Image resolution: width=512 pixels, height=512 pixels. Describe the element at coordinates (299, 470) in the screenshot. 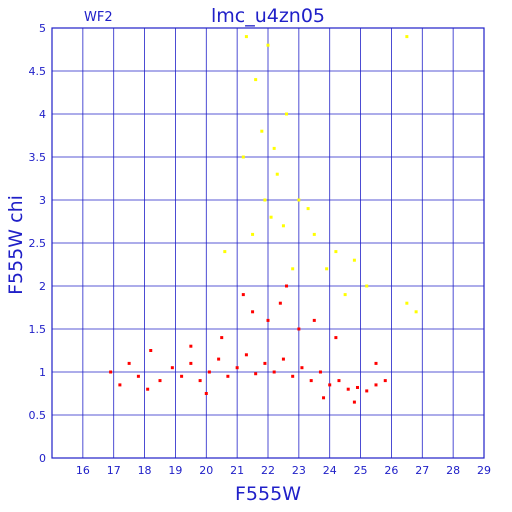

I see `x-tick-label: 23` at that location.